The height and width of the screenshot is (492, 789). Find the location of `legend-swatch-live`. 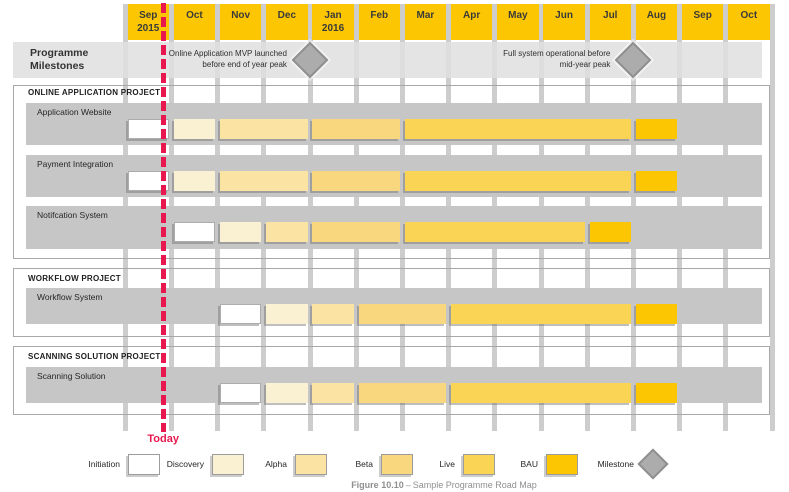

legend-swatch-live is located at coordinates (479, 464).